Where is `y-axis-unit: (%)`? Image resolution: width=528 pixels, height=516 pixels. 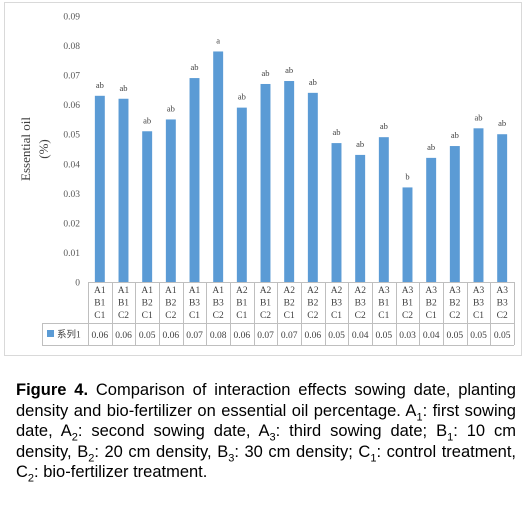
y-axis-unit: (%) is located at coordinates (43, 149).